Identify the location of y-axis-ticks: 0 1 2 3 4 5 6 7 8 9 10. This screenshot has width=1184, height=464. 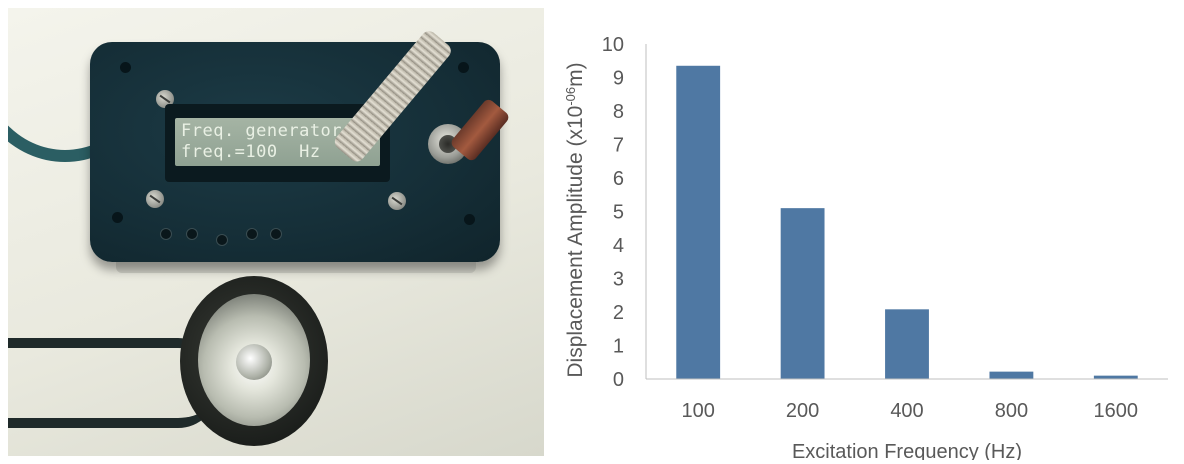
(613, 212).